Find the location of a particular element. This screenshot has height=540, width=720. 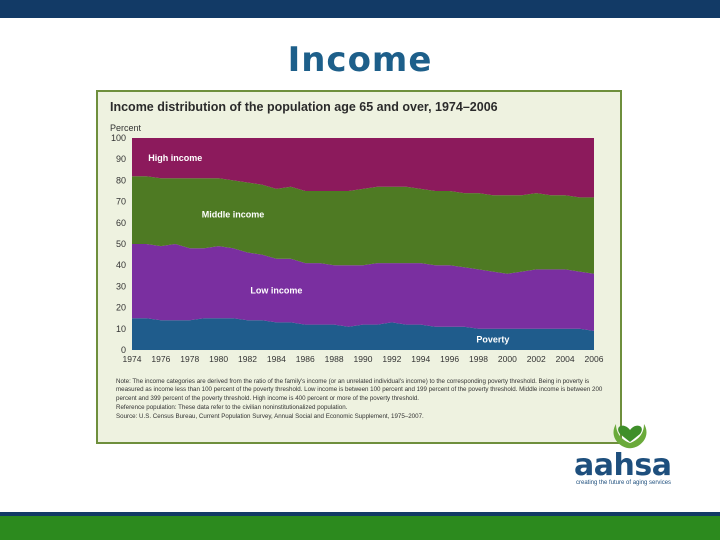

x-tick-label: 1982 is located at coordinates (247, 359).